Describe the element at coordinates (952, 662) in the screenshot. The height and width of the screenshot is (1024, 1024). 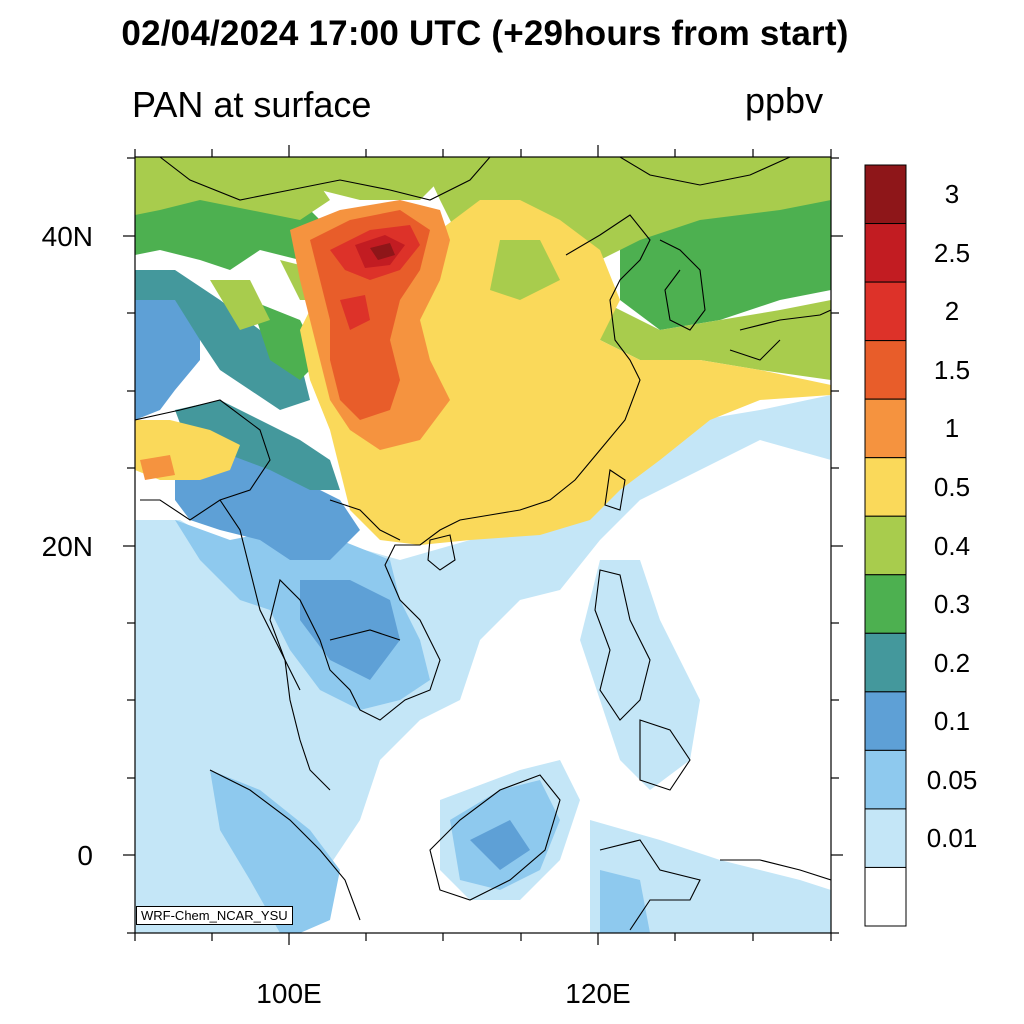
I see `colorbar-tick-label: 0.2` at that location.